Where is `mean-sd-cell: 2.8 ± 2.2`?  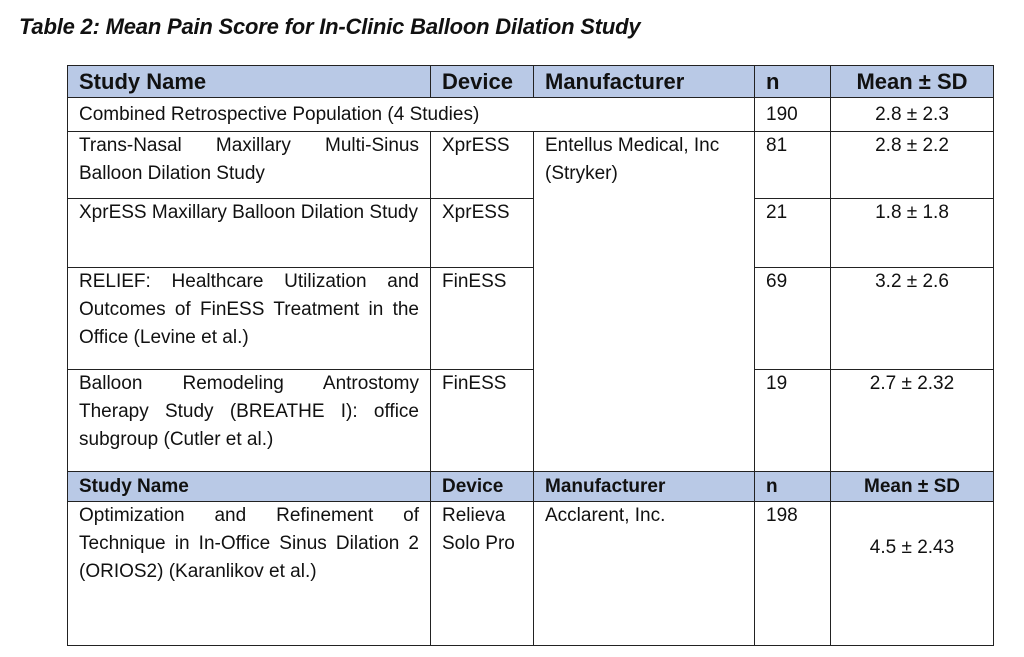
mean-sd-cell: 2.8 ± 2.2 is located at coordinates (912, 165).